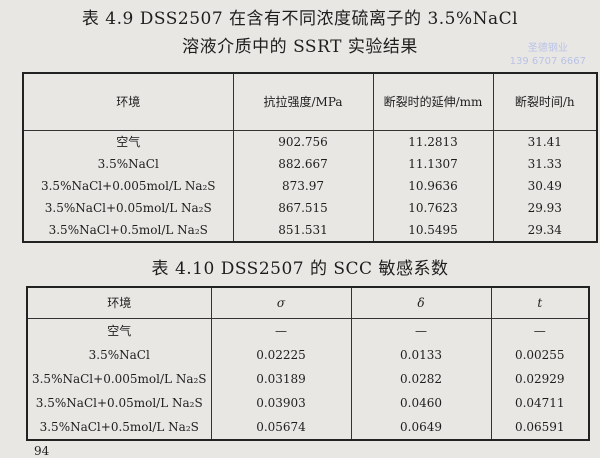  What do you see at coordinates (433, 164) in the screenshot?
I see `value-cell: 11.1307` at bounding box center [433, 164].